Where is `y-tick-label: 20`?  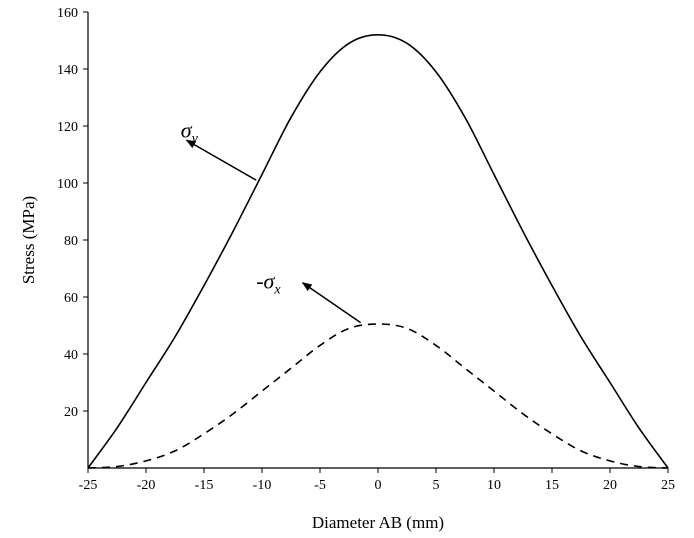 y-tick-label: 20 is located at coordinates (71, 412).